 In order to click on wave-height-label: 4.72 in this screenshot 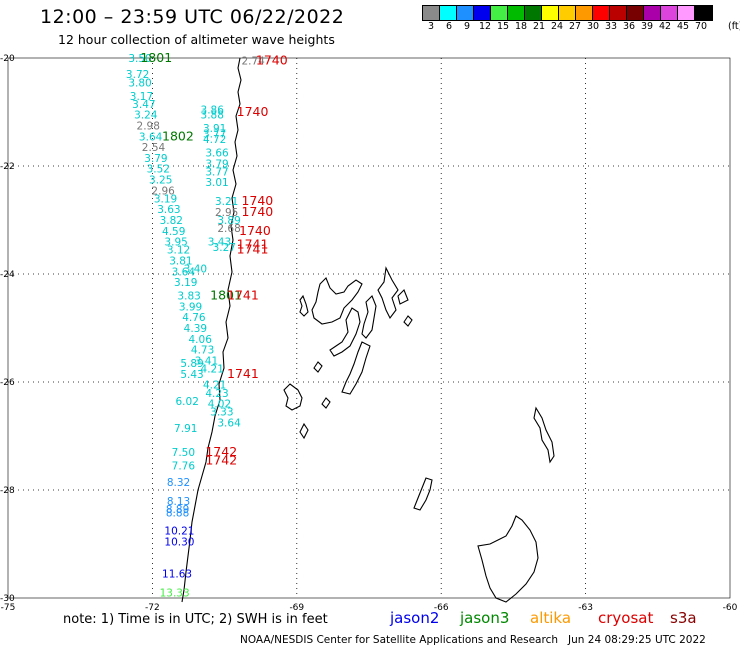, I will do `click(214, 140)`.